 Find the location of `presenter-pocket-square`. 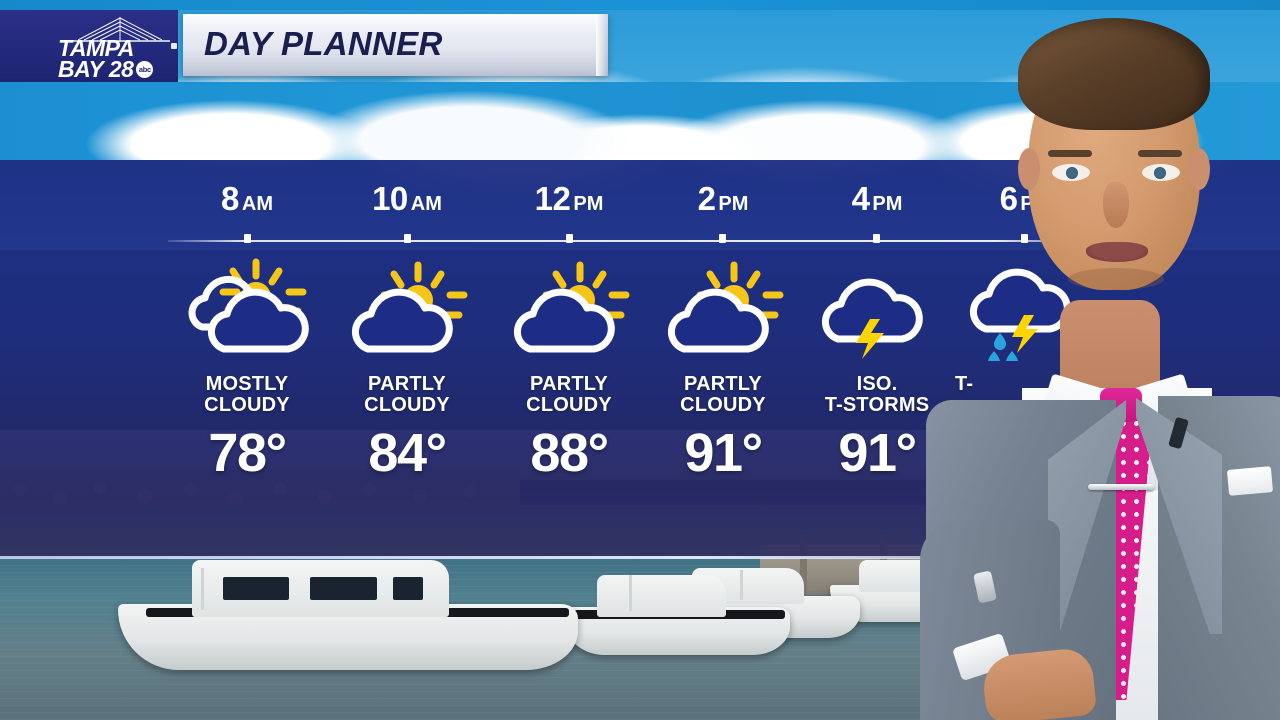

presenter-pocket-square is located at coordinates (1250, 481).